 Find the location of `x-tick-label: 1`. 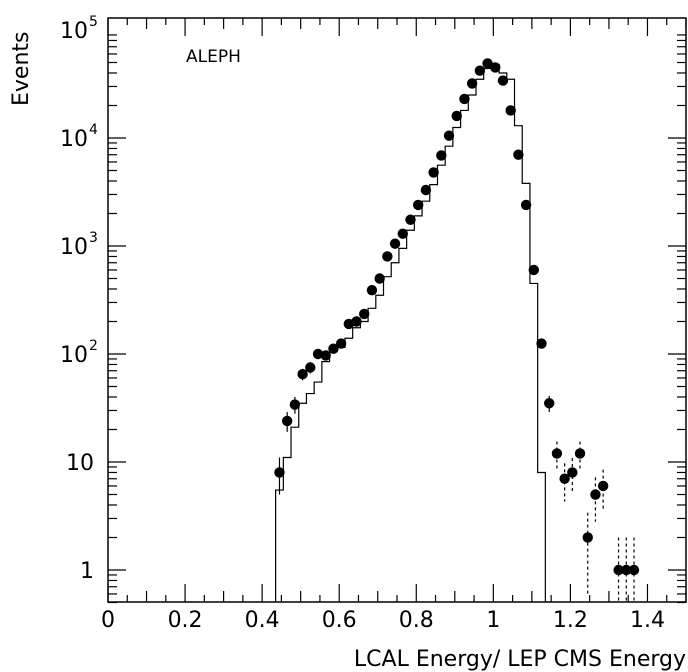

x-tick-label: 1 is located at coordinates (493, 620).